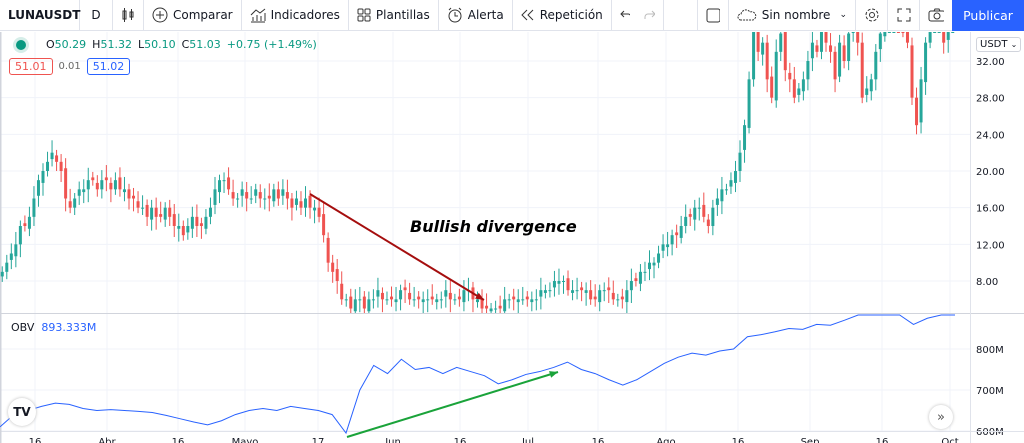 The height and width of the screenshot is (443, 1024). Describe the element at coordinates (810, 440) in the screenshot. I see `time-tick-label: Sep` at that location.